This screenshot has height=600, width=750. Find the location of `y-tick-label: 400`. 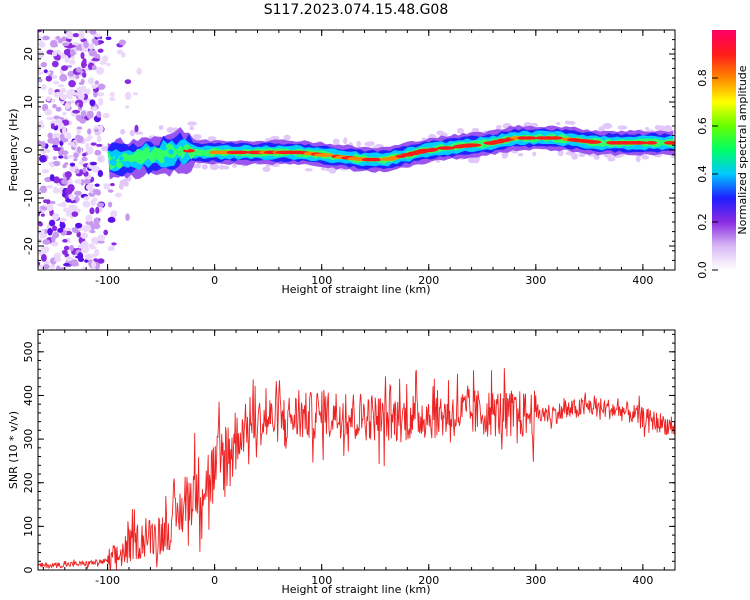

y-tick-label: 400 is located at coordinates (28, 395).